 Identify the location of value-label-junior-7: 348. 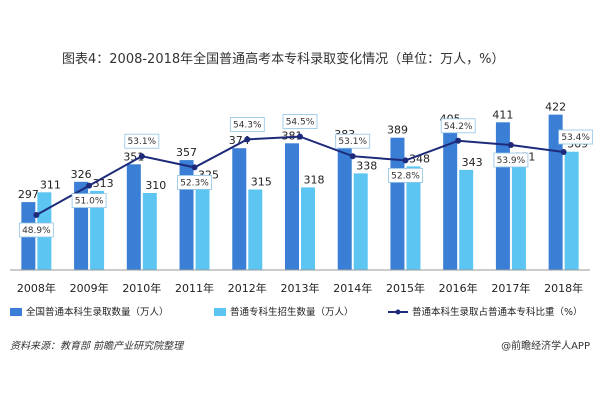
(419, 158).